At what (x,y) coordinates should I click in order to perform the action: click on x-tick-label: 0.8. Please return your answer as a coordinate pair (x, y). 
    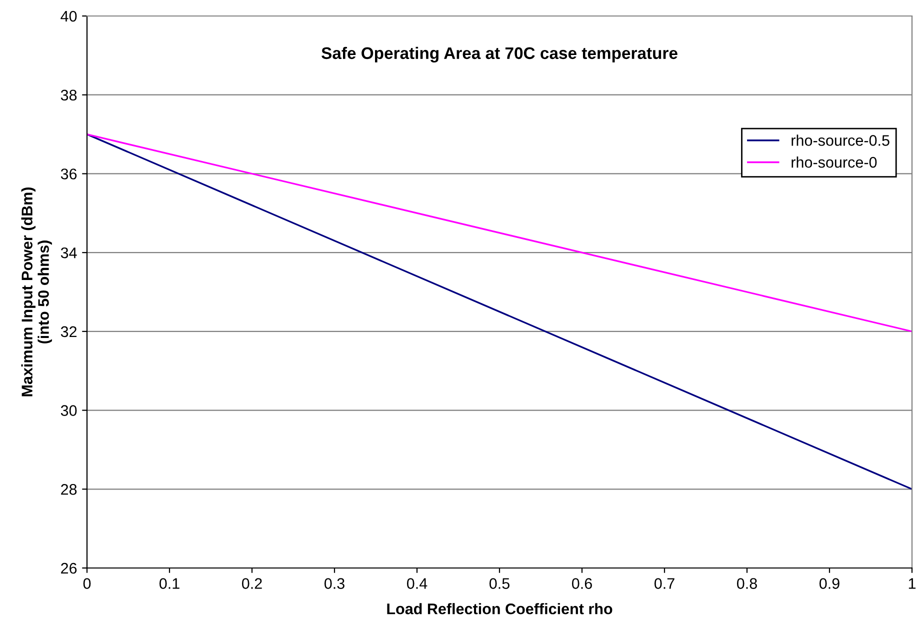
    Looking at the image, I should click on (746, 583).